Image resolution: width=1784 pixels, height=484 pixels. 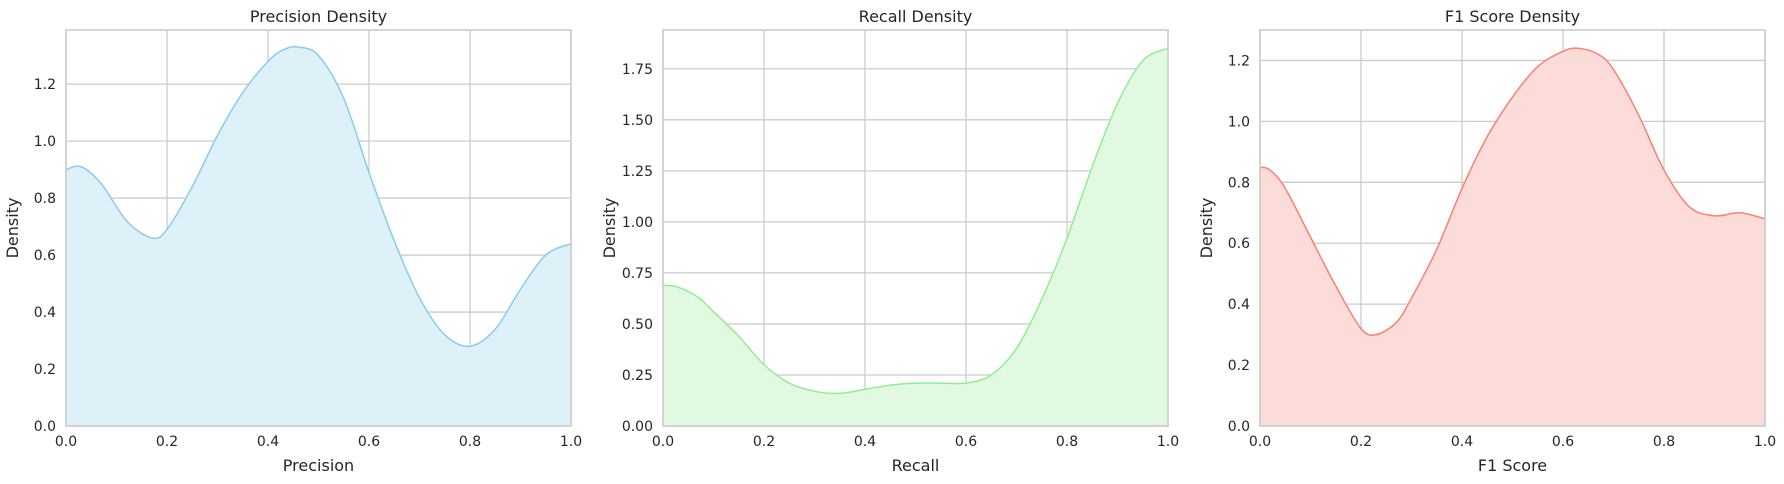 What do you see at coordinates (318, 16) in the screenshot?
I see `chart-title: Precision Density` at bounding box center [318, 16].